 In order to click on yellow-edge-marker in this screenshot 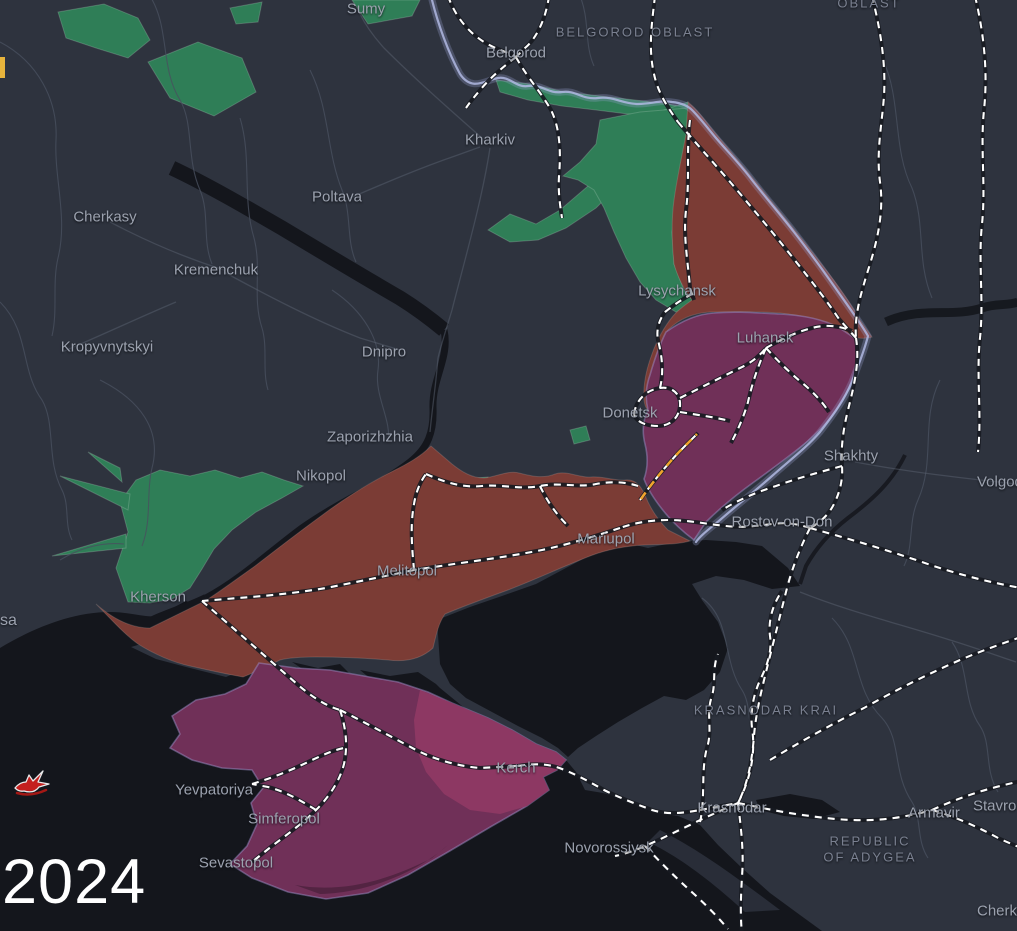, I will do `click(2, 67)`.